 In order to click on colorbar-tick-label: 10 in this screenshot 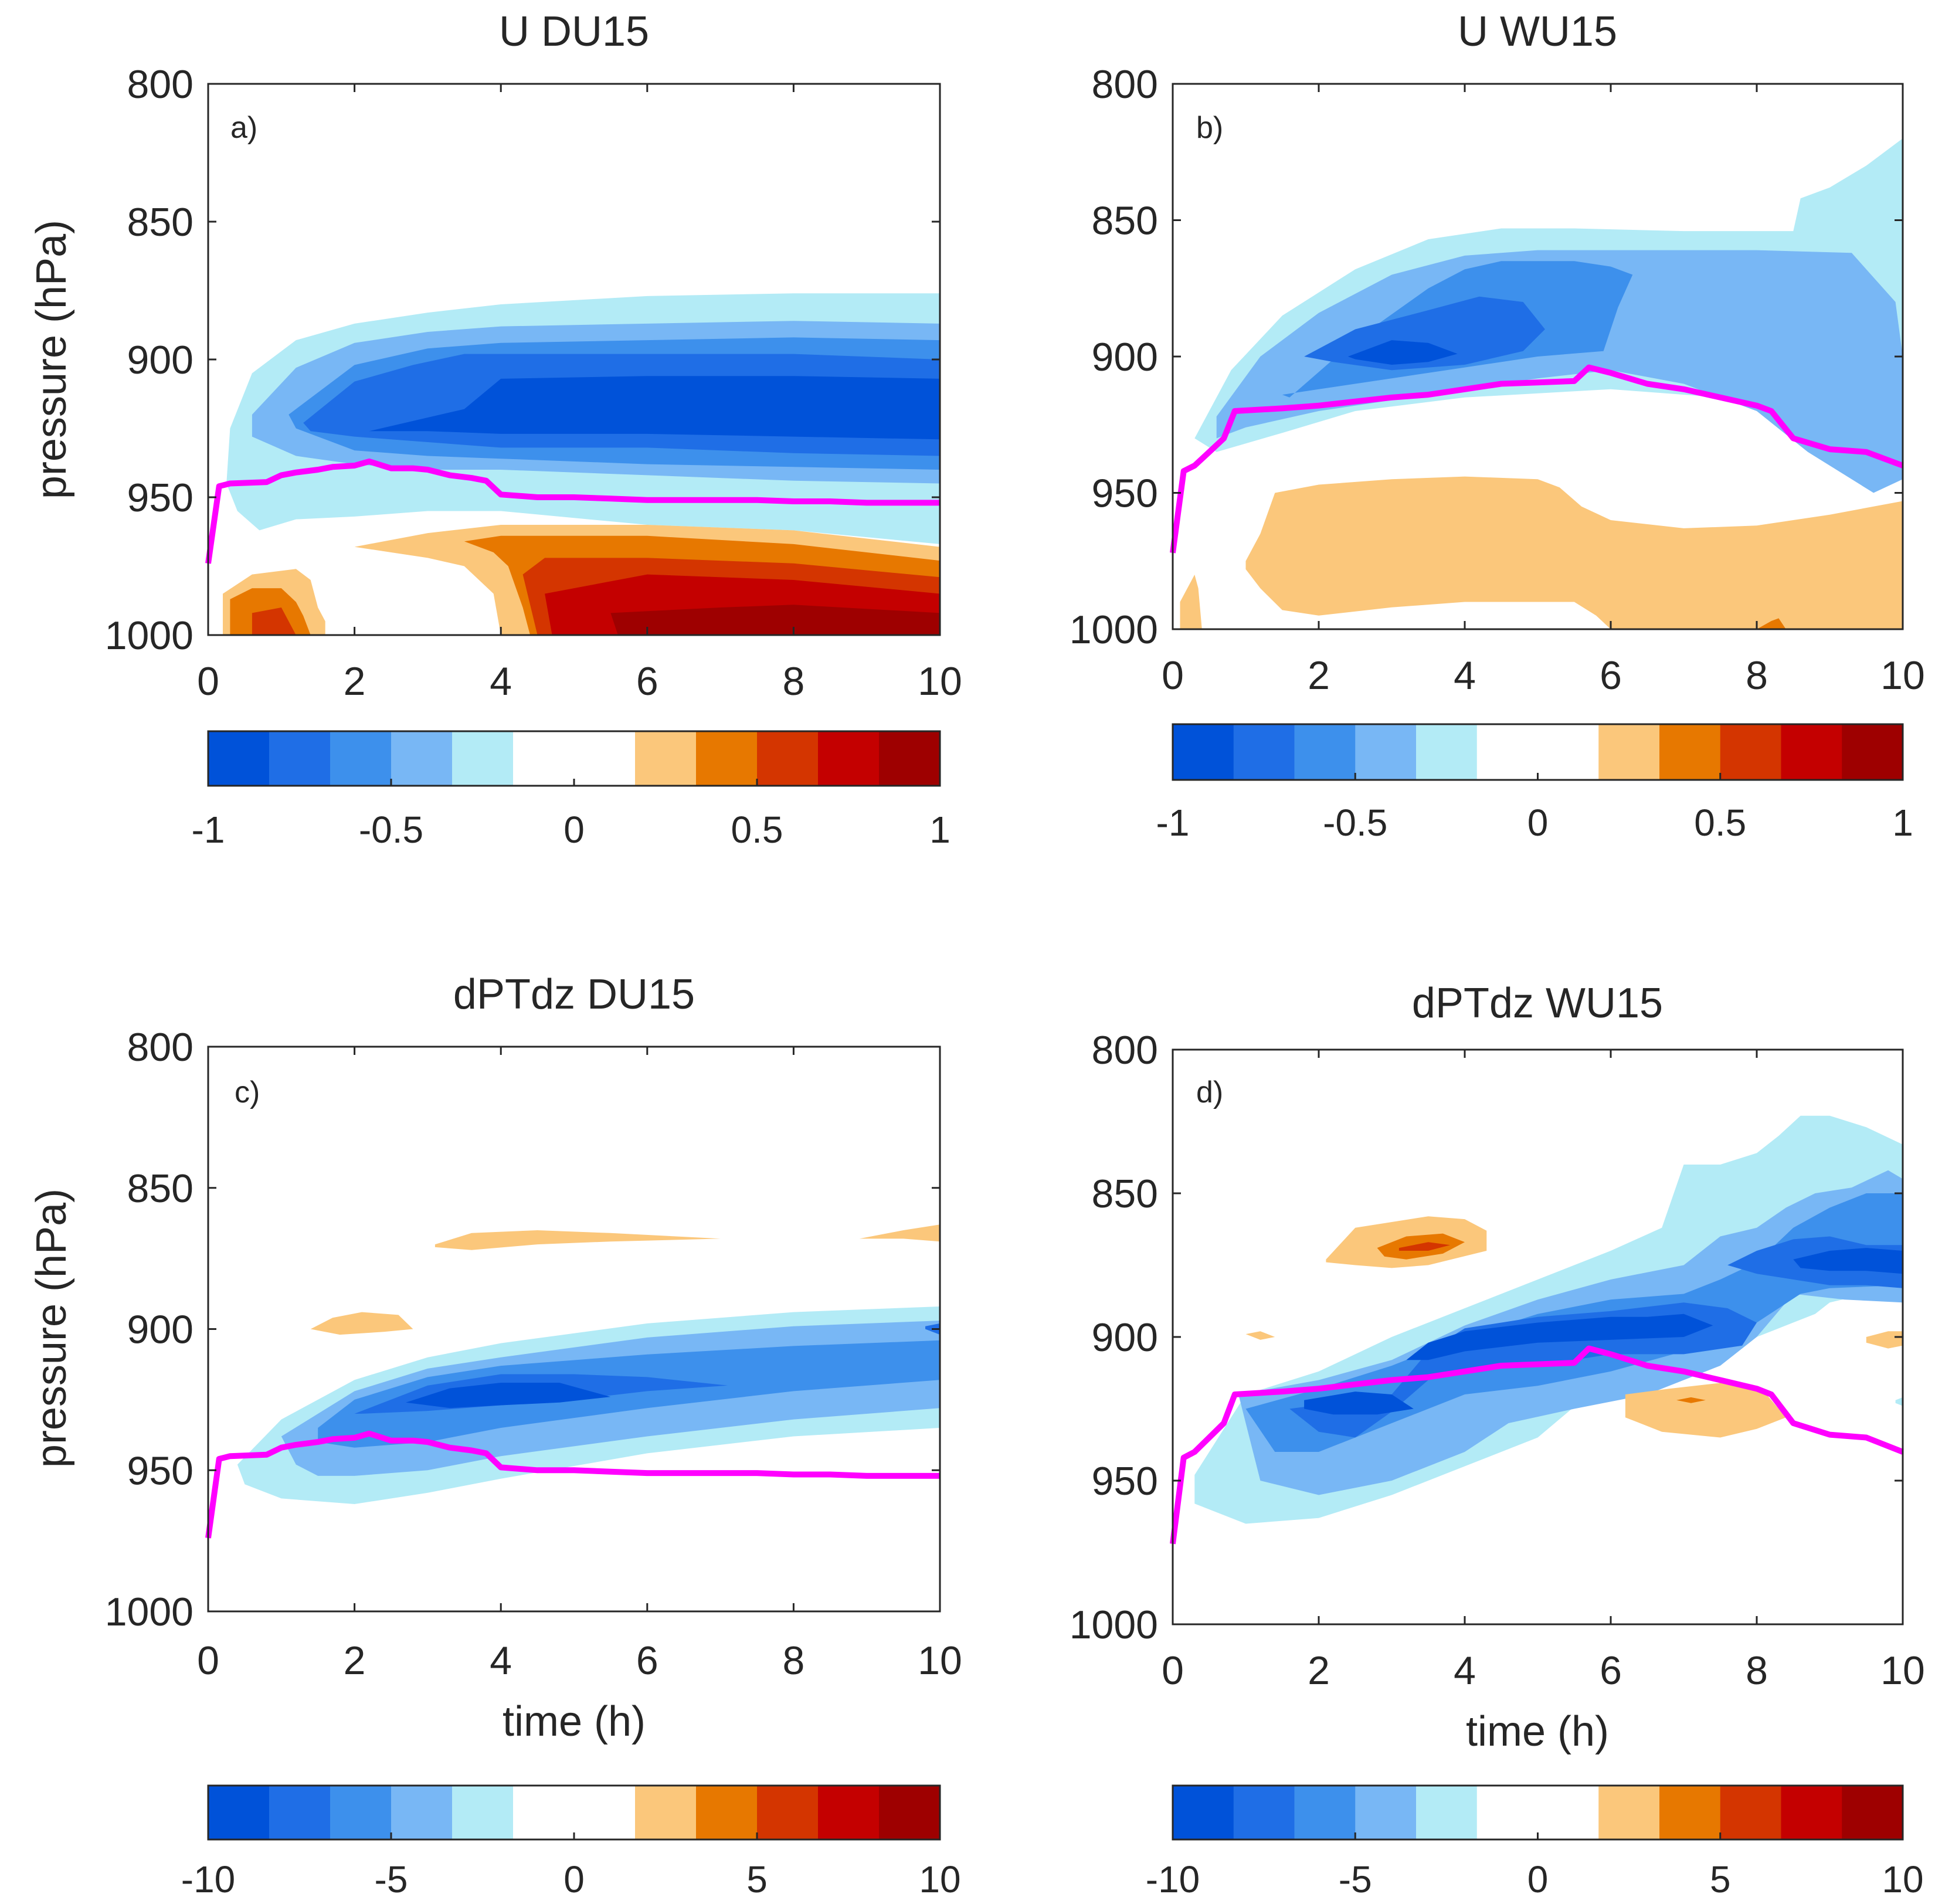, I will do `click(1902, 1879)`.